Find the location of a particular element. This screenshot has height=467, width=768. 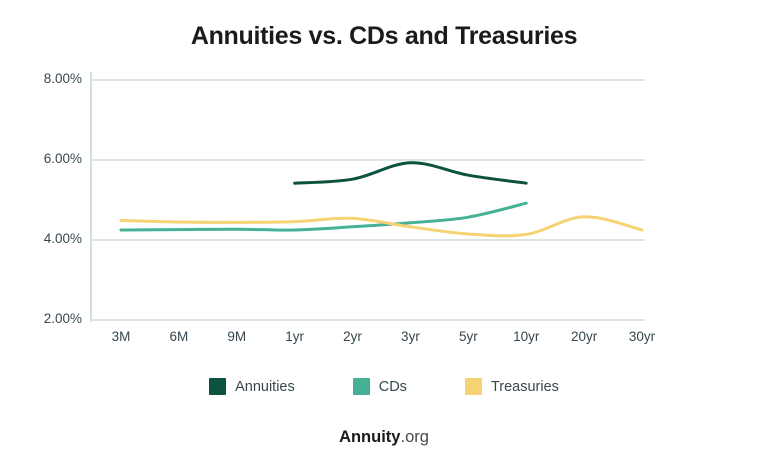

x-tick-label: 9M is located at coordinates (237, 336).